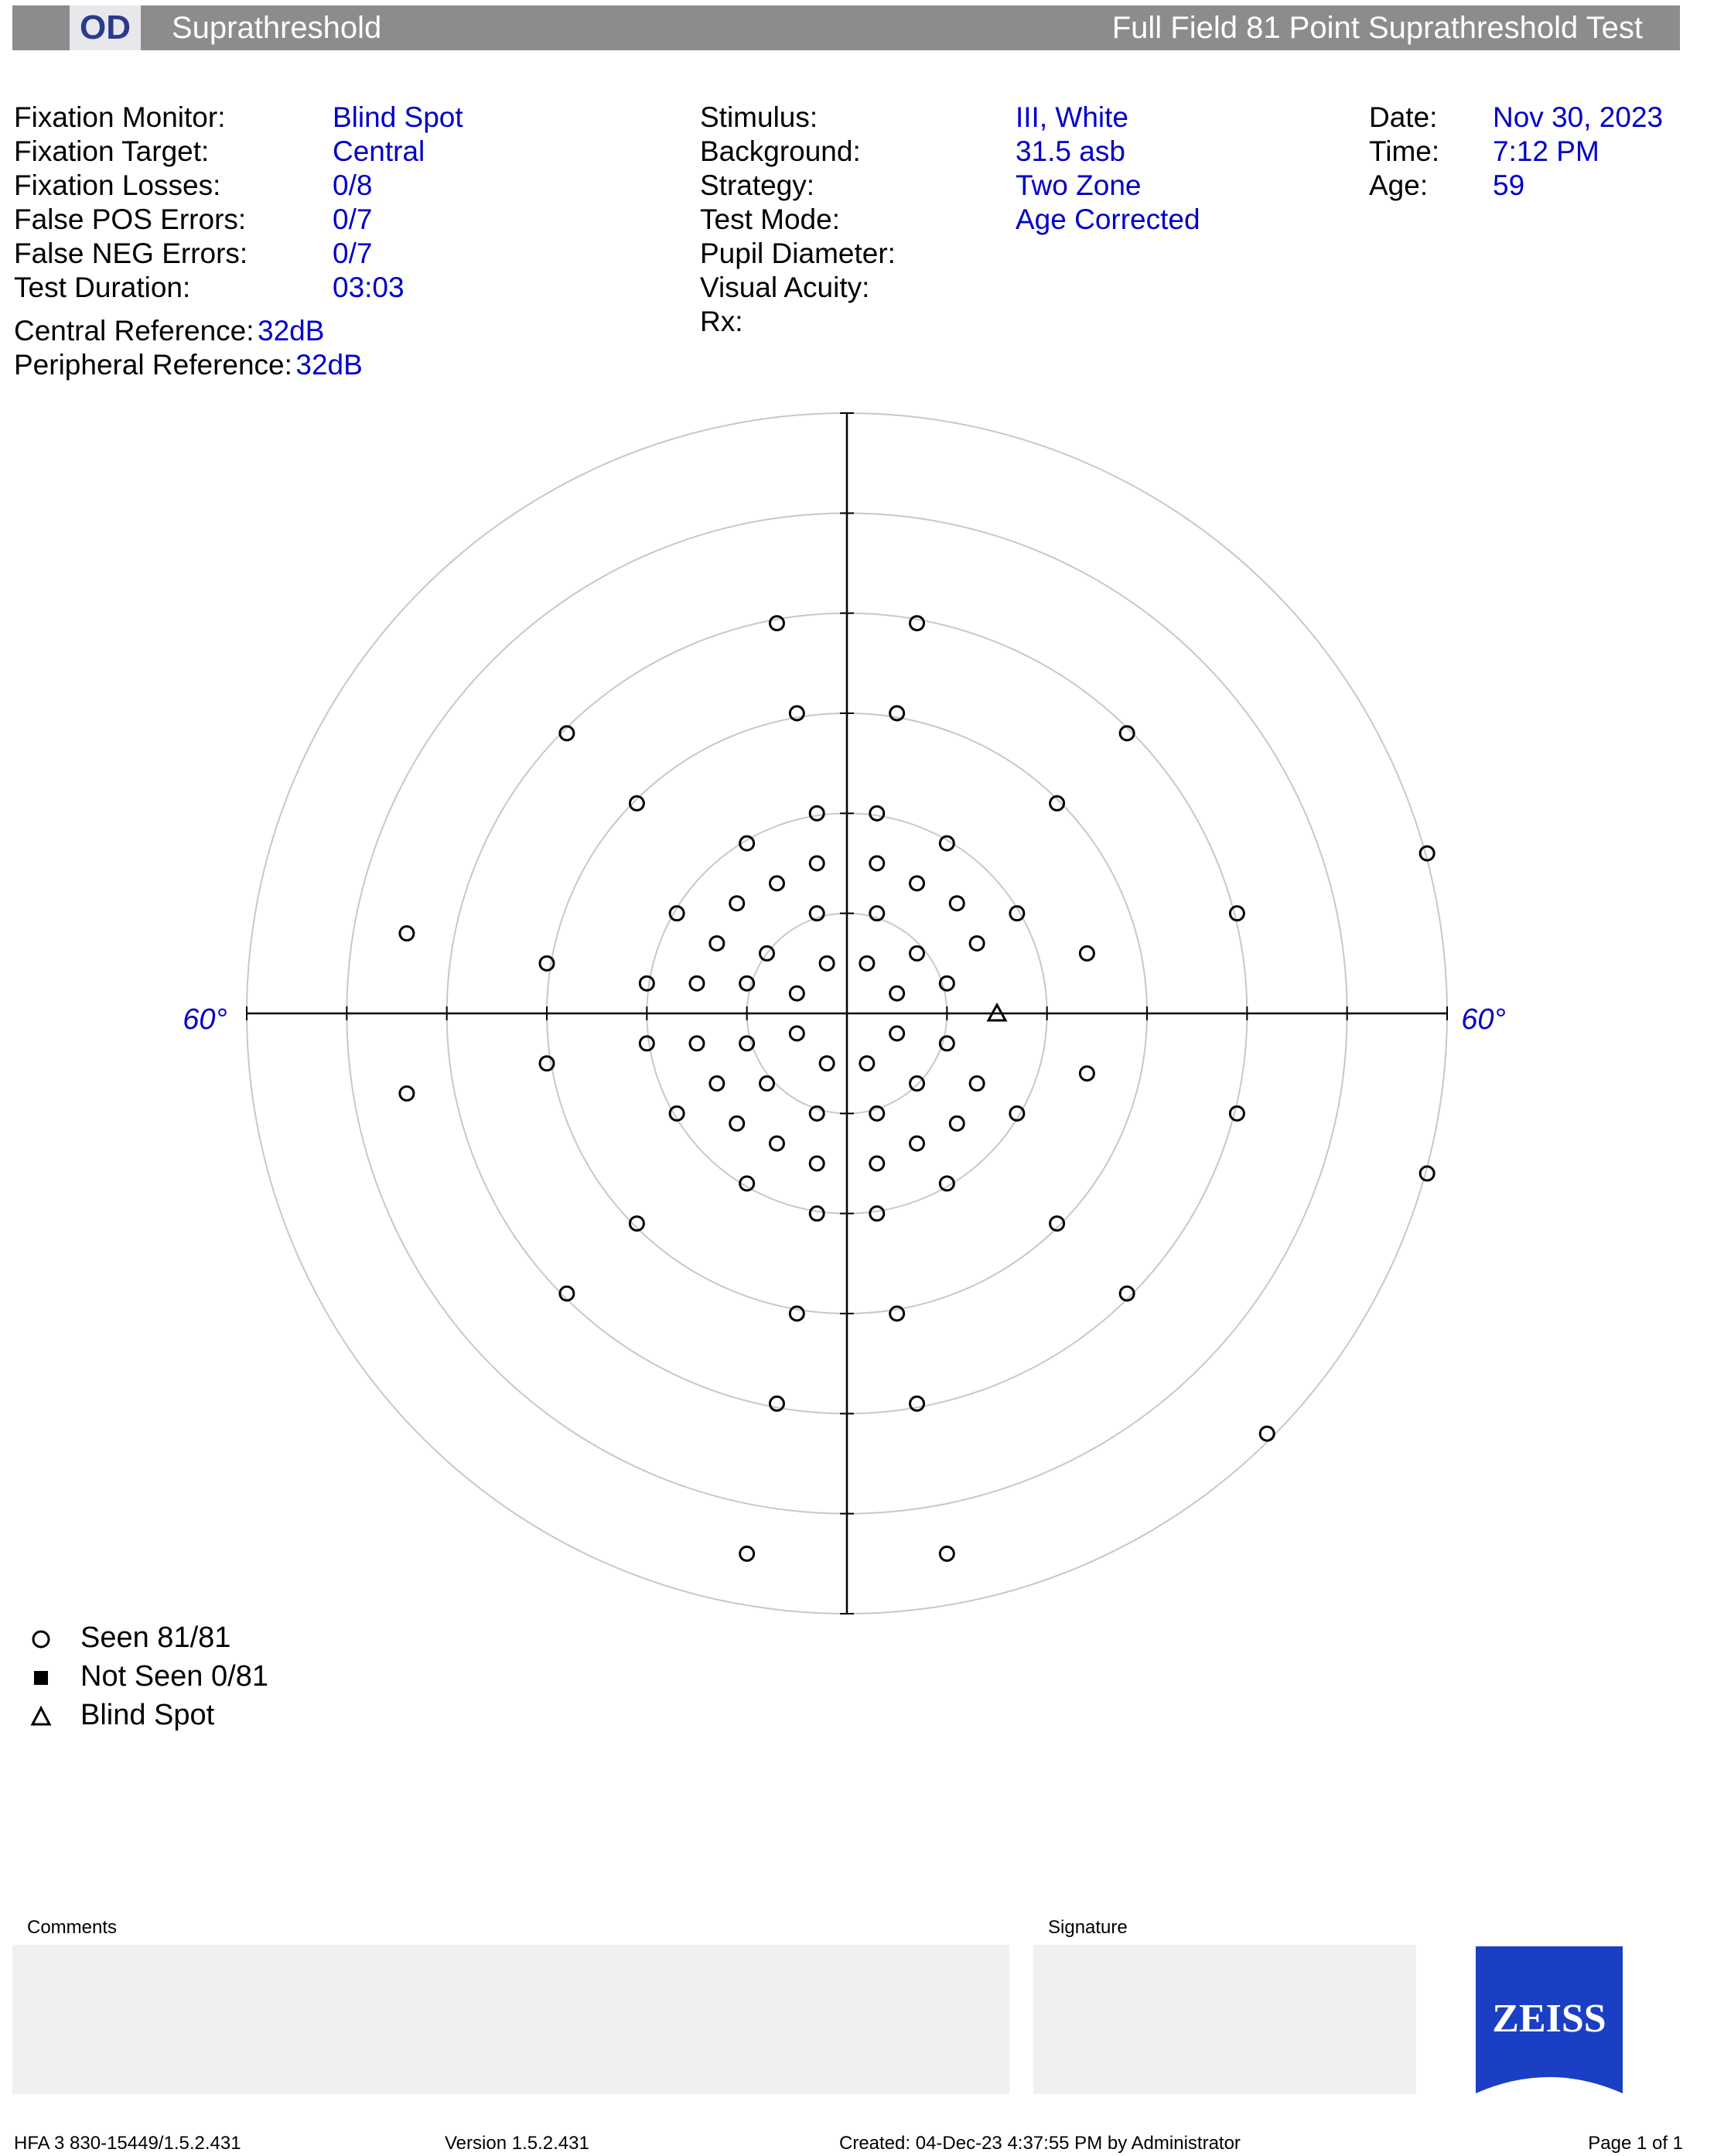 This screenshot has width=1724, height=2156. I want to click on info-value: III, White, so click(1072, 117).